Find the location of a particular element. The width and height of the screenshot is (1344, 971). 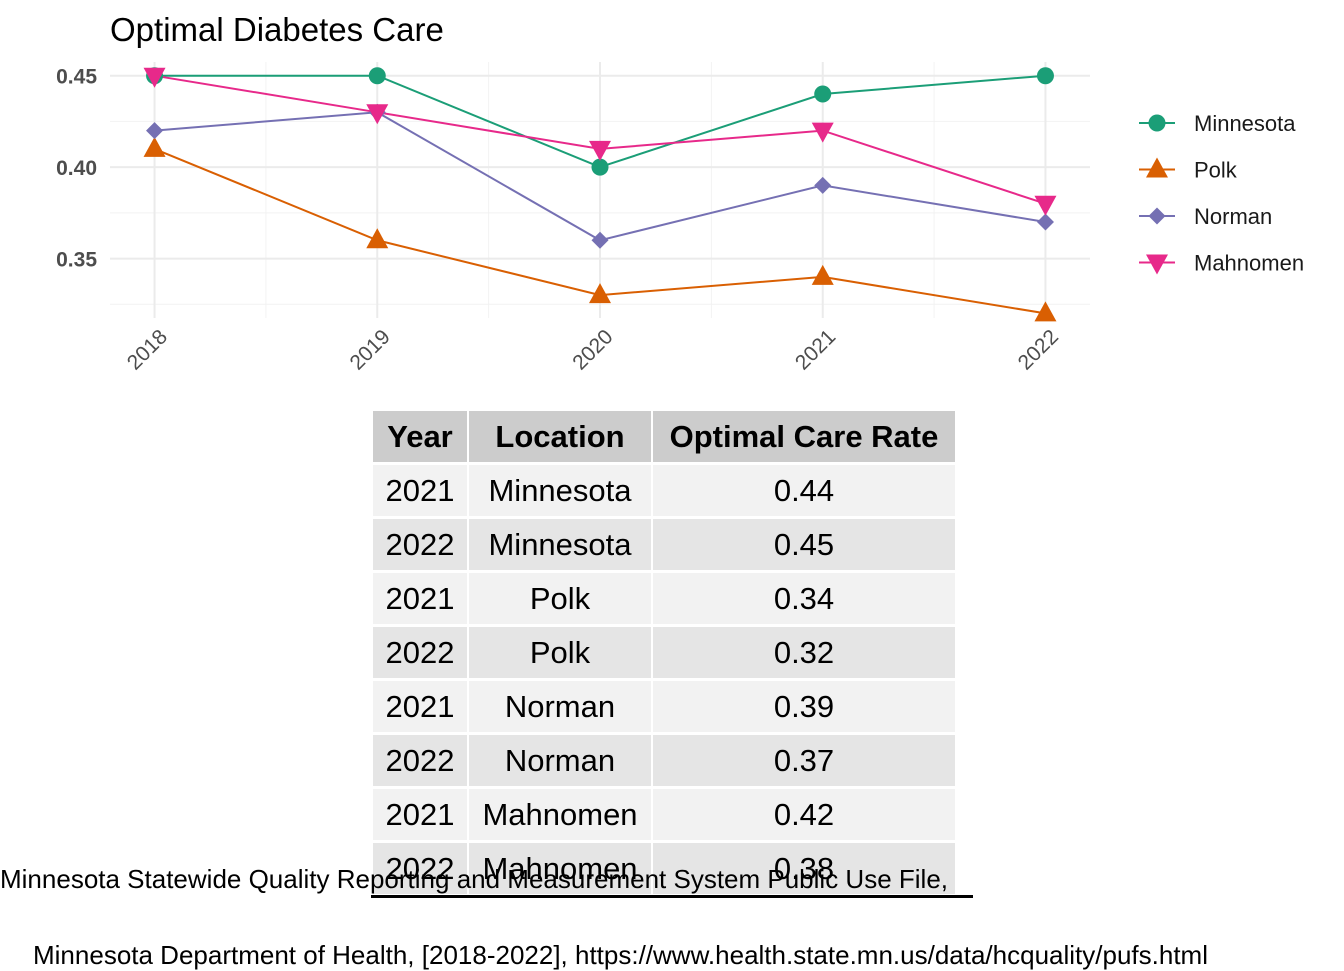

cell-rate: 0.32 is located at coordinates (804, 654).